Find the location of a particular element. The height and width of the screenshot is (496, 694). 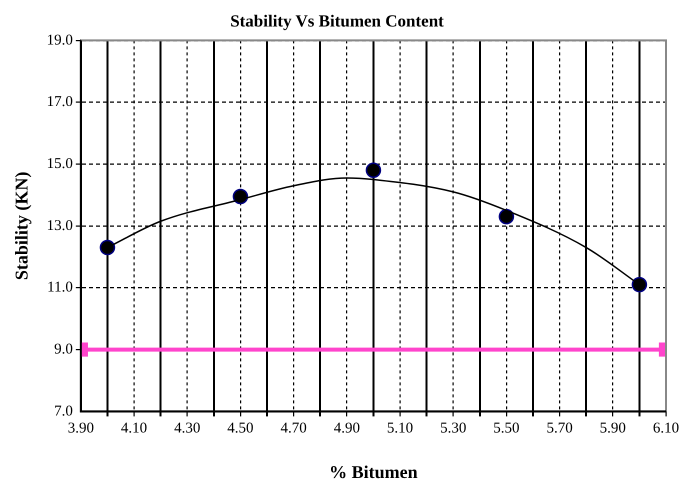

x-tick-label: 5.50 is located at coordinates (506, 428).